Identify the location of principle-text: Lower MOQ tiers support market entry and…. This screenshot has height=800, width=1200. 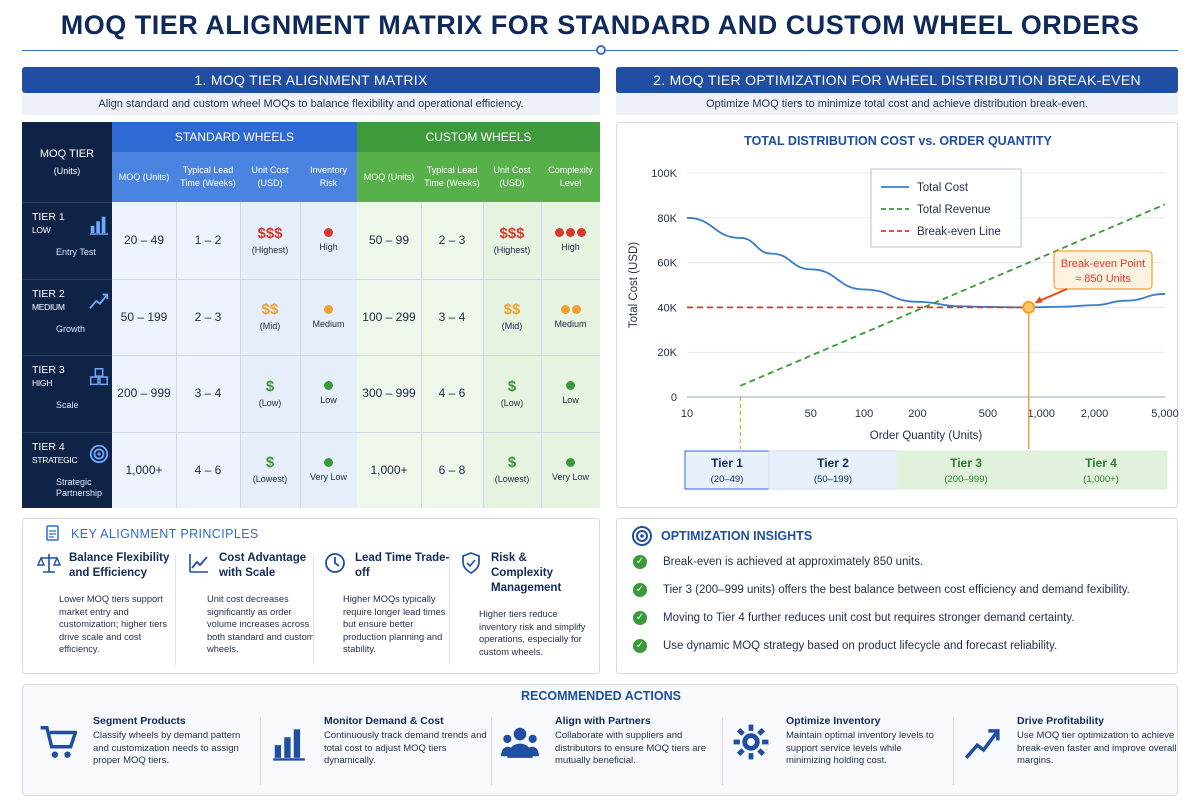
(113, 624).